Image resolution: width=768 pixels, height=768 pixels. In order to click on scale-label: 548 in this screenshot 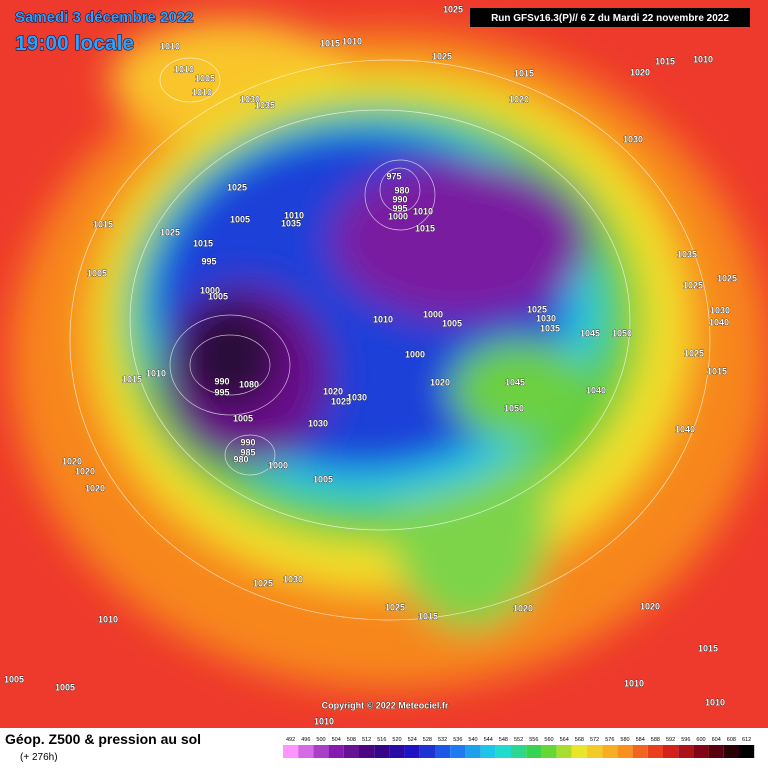, I will do `click(503, 740)`.